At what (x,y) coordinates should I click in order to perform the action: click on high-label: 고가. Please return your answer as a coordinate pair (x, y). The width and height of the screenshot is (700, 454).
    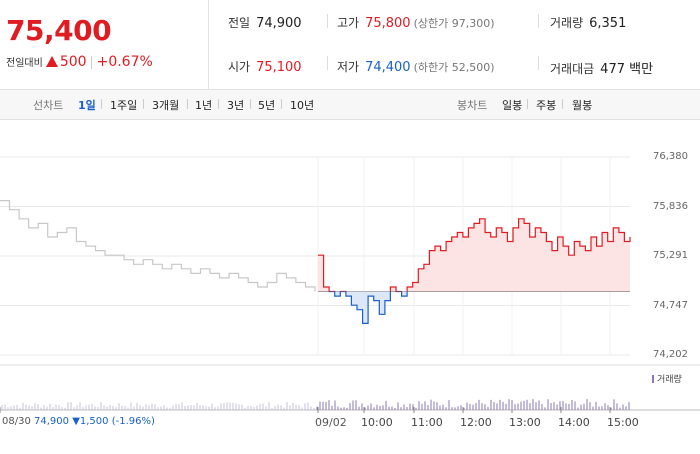
    Looking at the image, I should click on (348, 23).